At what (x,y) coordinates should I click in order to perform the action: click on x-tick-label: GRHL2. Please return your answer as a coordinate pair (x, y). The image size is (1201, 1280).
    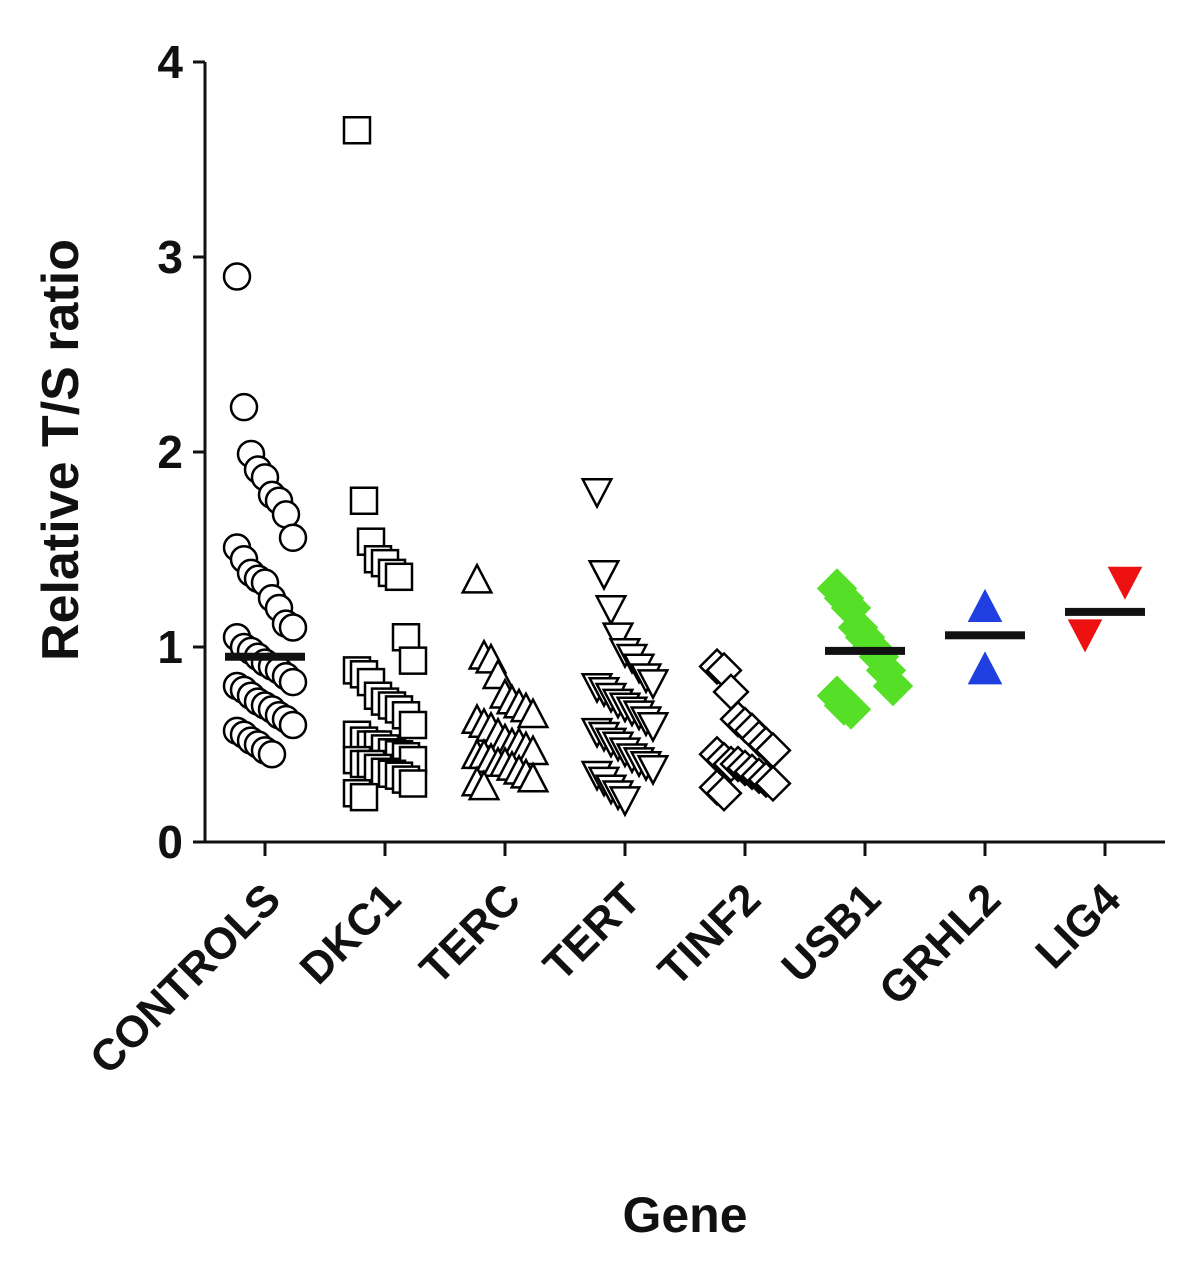
    Looking at the image, I should click on (940, 944).